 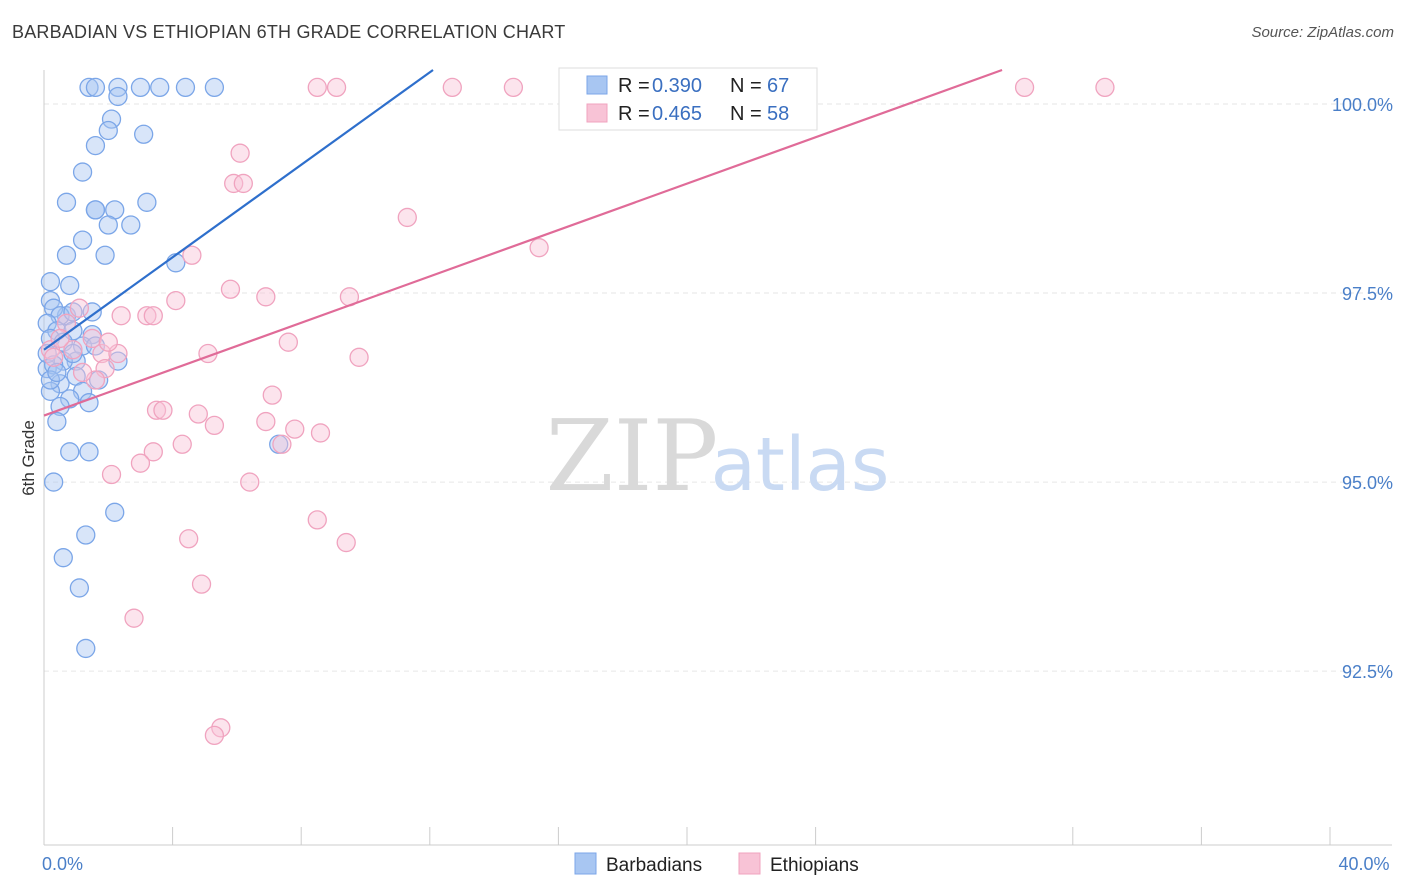 What do you see at coordinates (62, 864) in the screenshot?
I see `x-tick-label: 0.0%` at bounding box center [62, 864].